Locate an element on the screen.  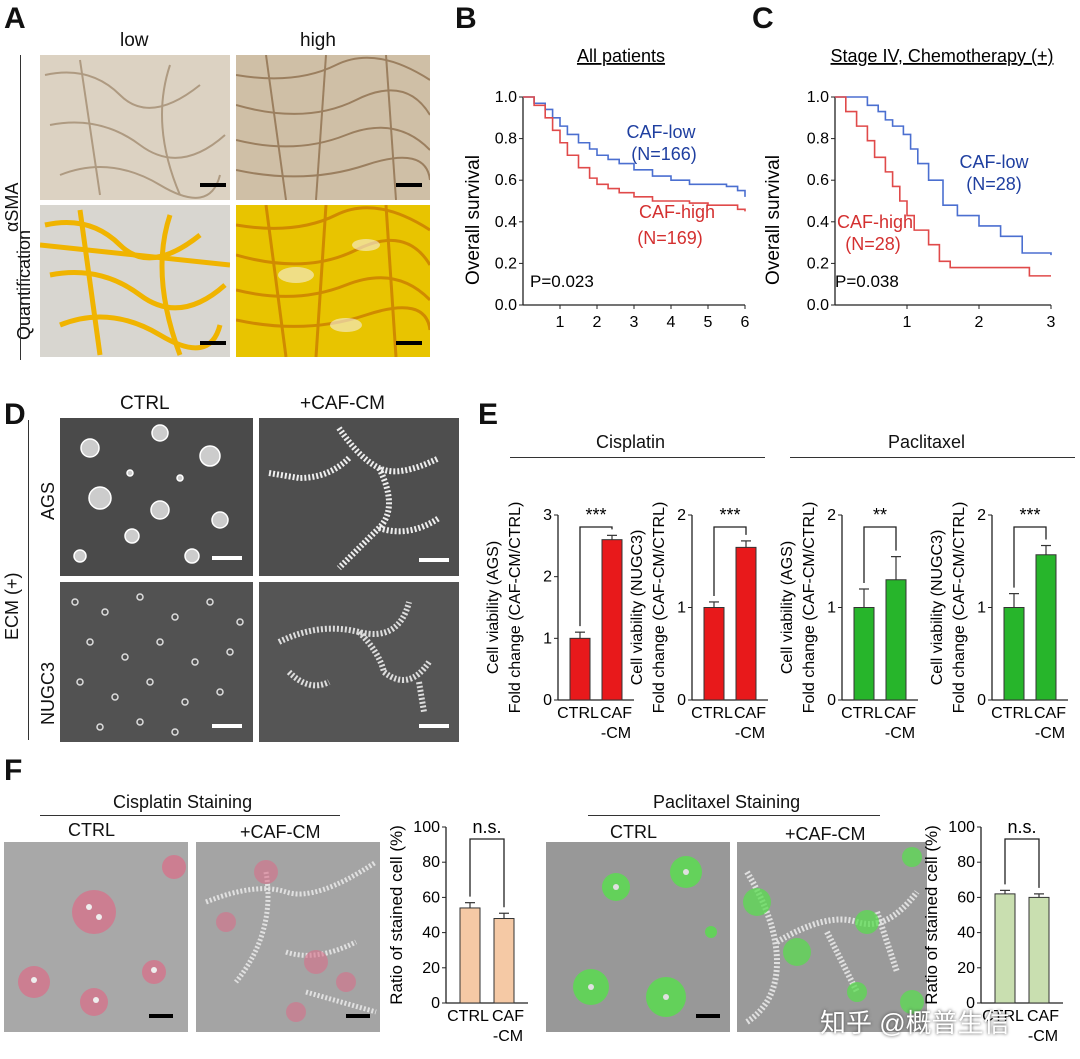
y-tick-label: 0.4 is located at coordinates (818, 222).